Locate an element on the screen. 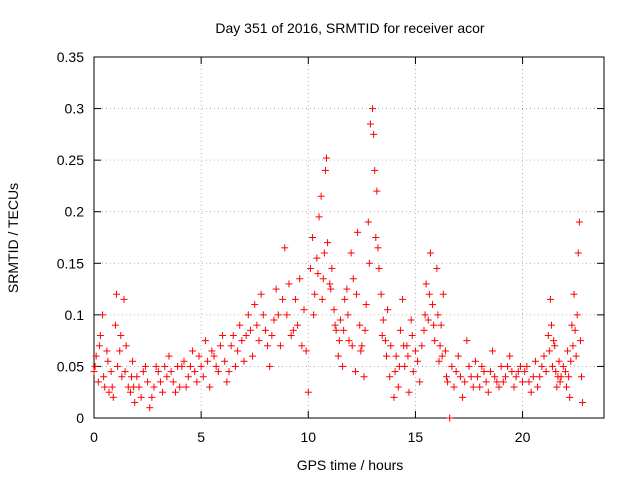 The width and height of the screenshot is (640, 480). x-tick-label: 15 is located at coordinates (416, 437).